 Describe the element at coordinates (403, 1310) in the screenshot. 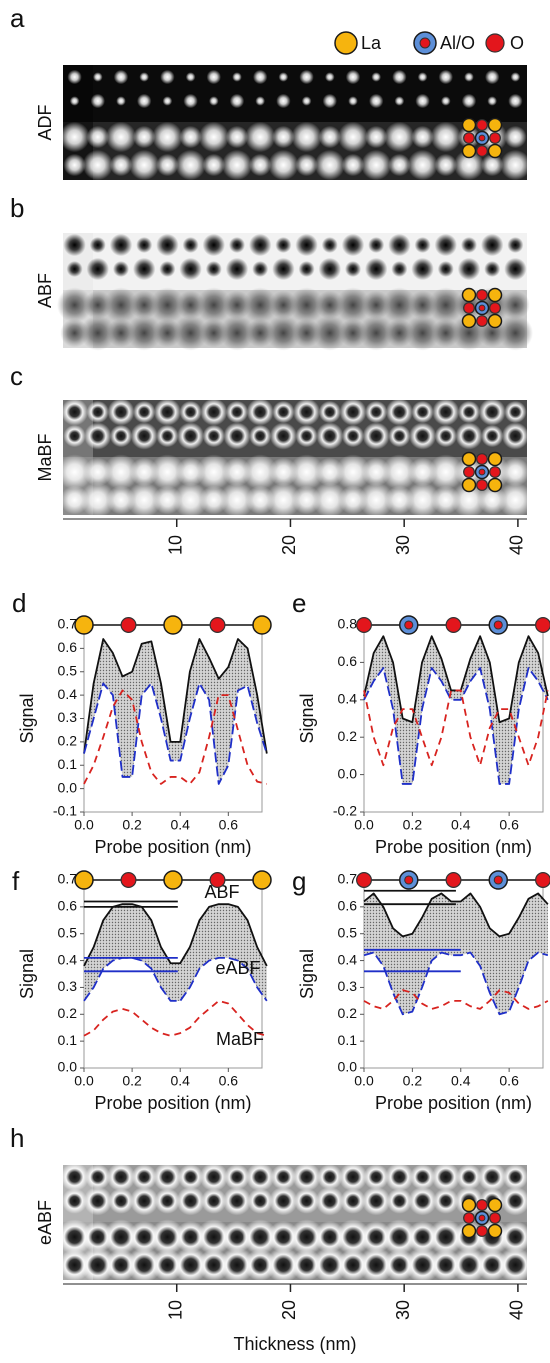

I see `x-tick-label: 30` at that location.